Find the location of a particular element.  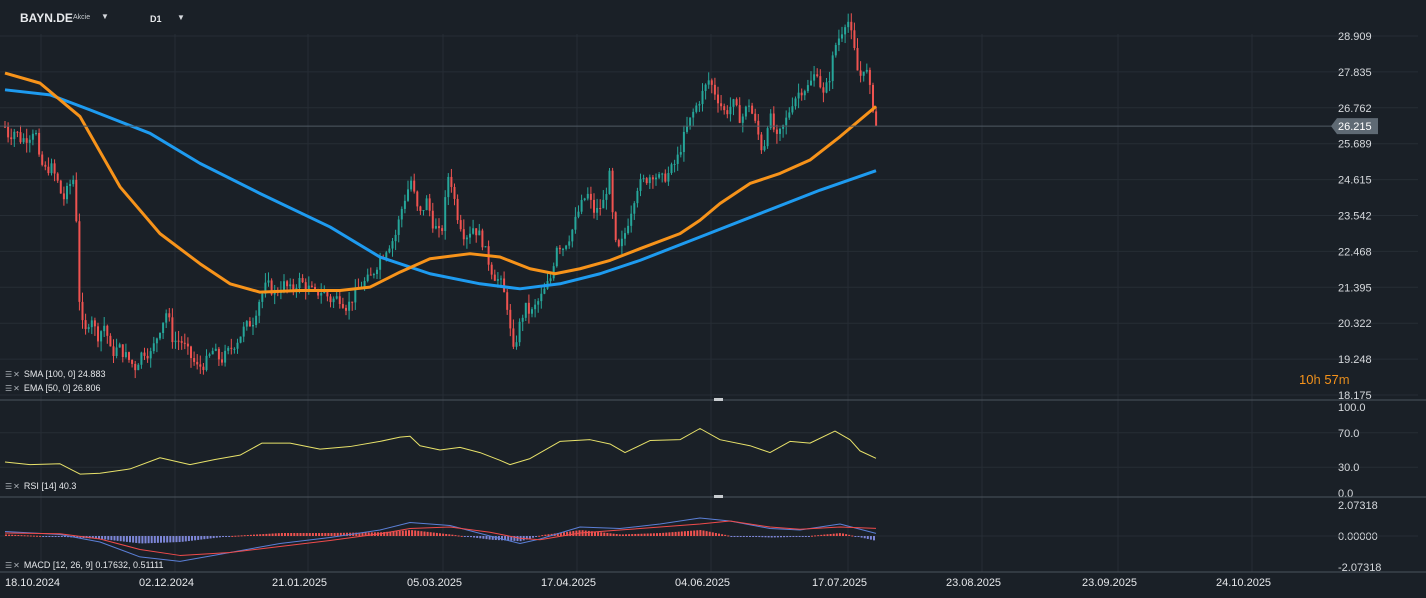

macd-legend: ☰✕ MACD [12, 26, 9] 0.17632, 0.51111 is located at coordinates (84, 565).